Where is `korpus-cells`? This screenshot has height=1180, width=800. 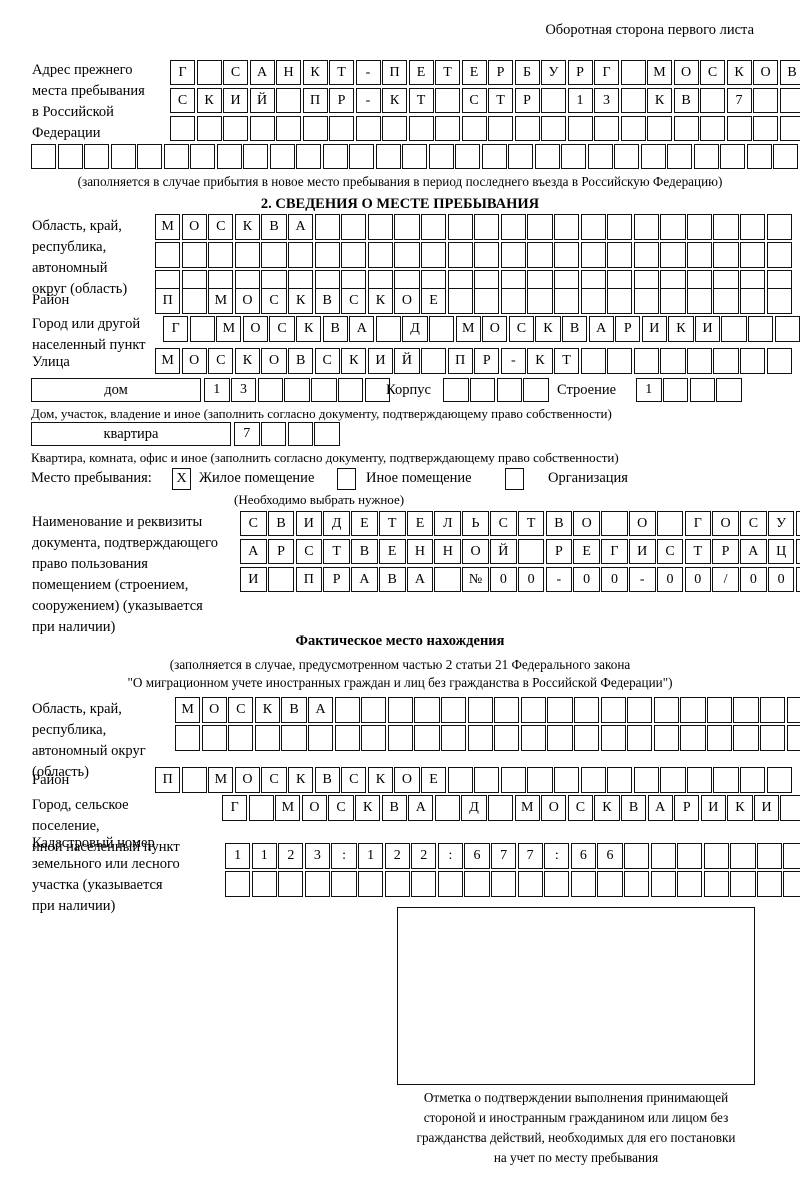
korpus-cells is located at coordinates (496, 390).